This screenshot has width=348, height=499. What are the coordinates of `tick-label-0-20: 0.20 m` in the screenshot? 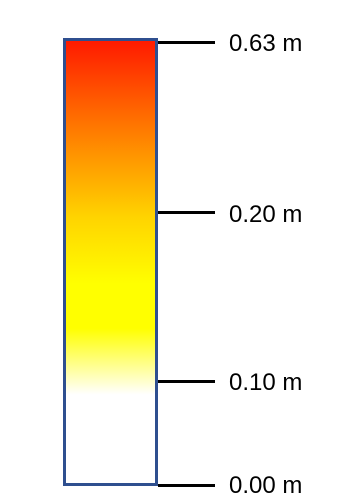 It's located at (266, 214).